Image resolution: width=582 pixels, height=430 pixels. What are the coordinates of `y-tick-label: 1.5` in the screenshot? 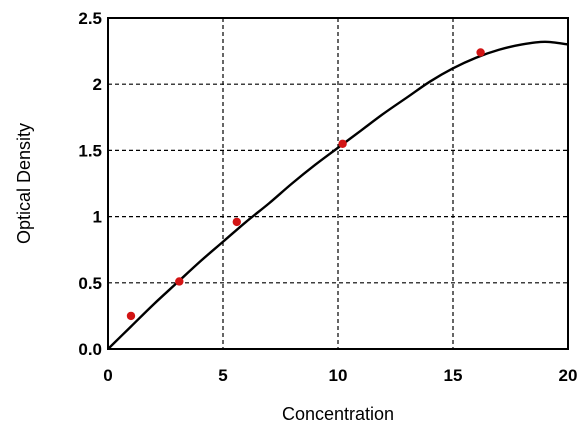 It's located at (90, 150).